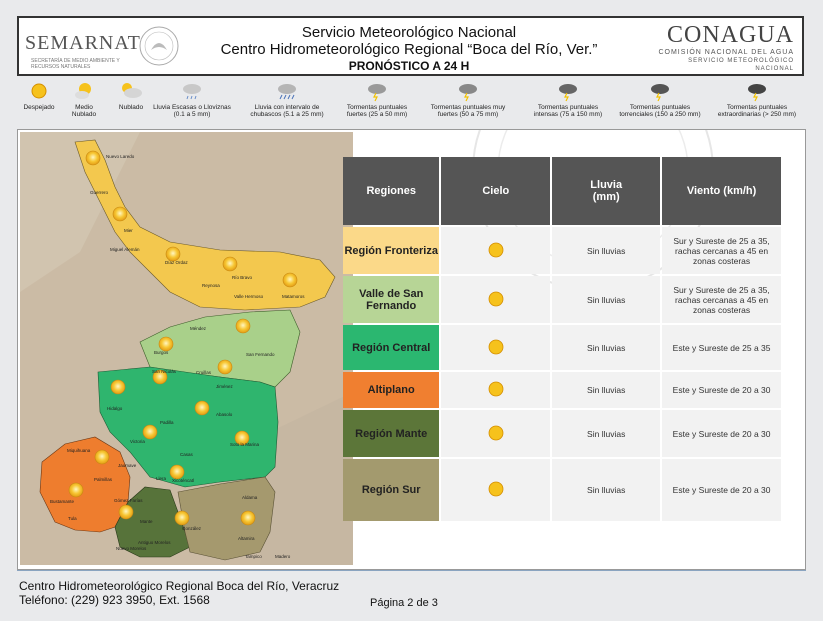 Image resolution: width=823 pixels, height=621 pixels. What do you see at coordinates (154, 542) in the screenshot?
I see `map-label: Antiguo Morelos` at bounding box center [154, 542].